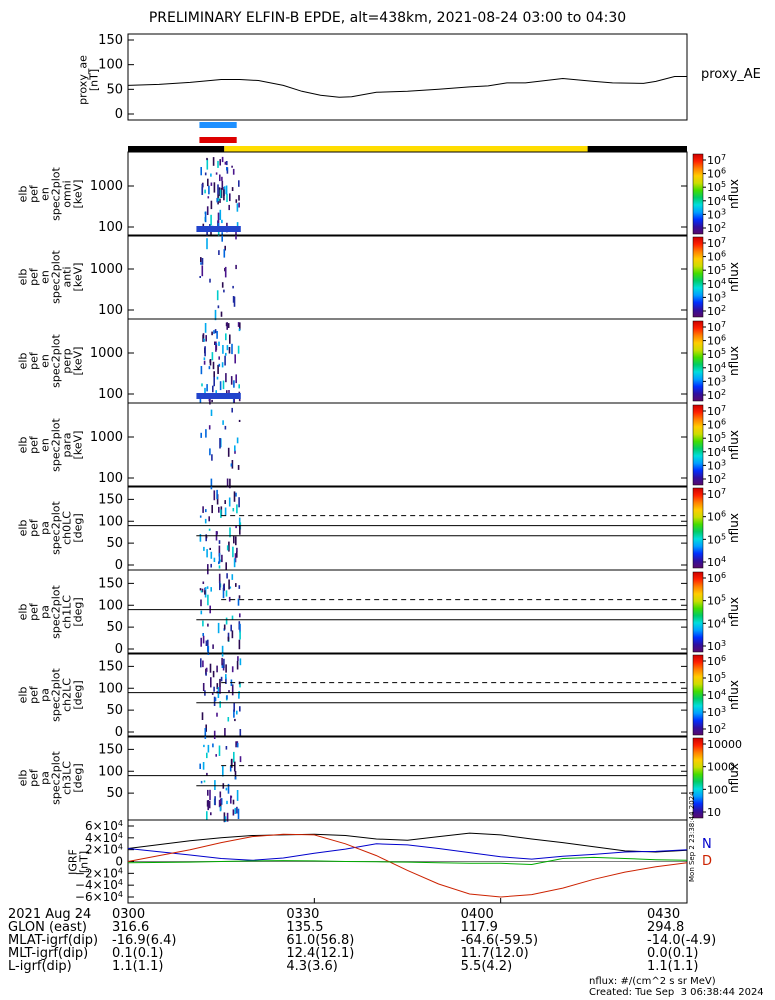  Describe the element at coordinates (67, 778) in the screenshot. I see `spectrogram-ylabel-7-line: ch3LC` at that location.